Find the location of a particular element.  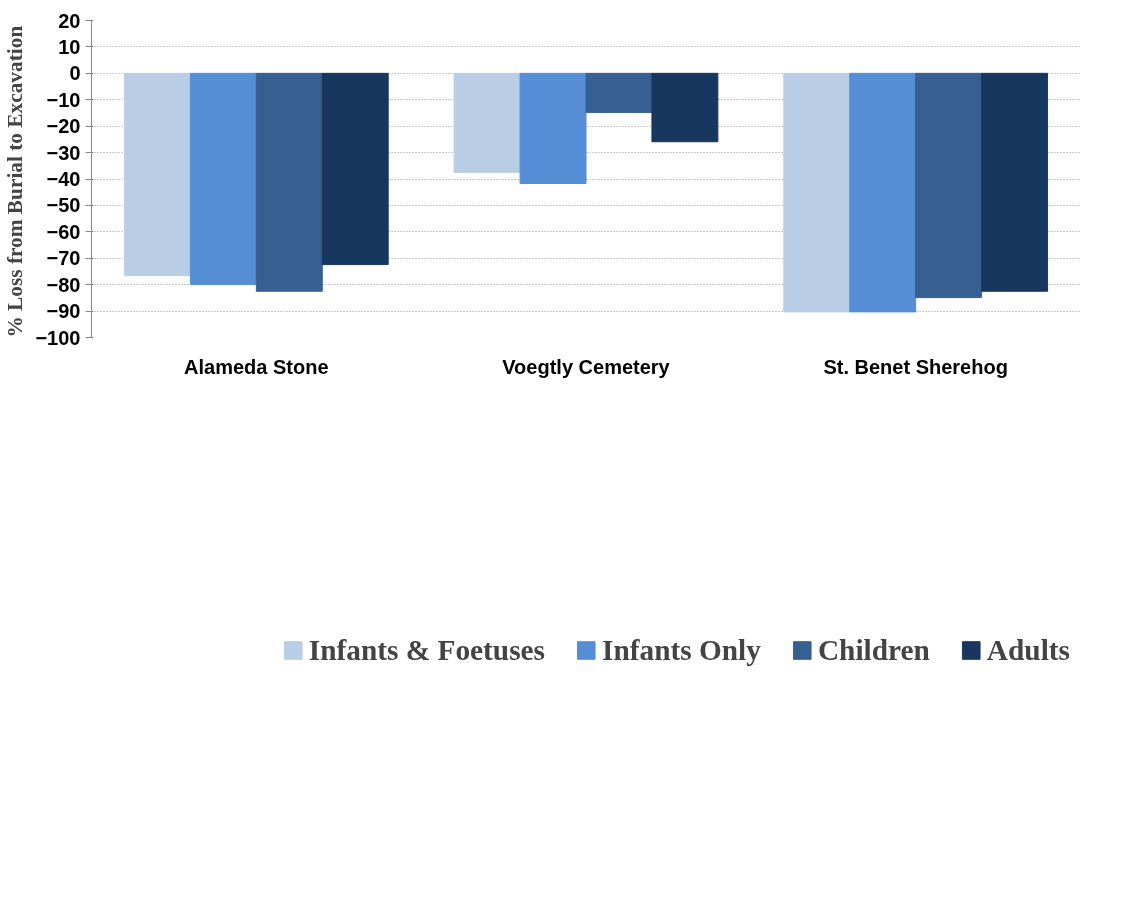

y-tick-label: 20 is located at coordinates (69, 20).